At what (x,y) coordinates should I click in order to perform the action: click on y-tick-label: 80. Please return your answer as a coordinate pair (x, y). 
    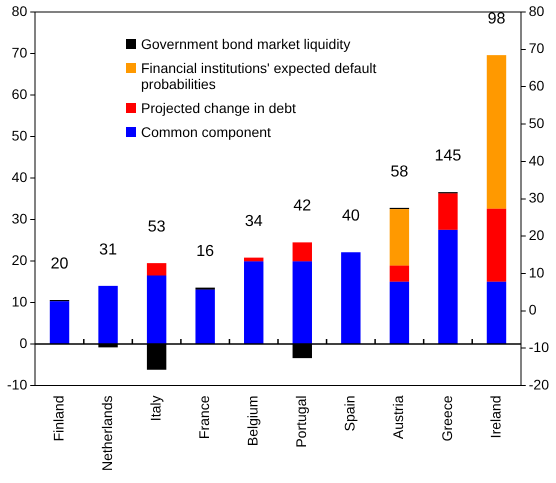
    Looking at the image, I should click on (20, 10).